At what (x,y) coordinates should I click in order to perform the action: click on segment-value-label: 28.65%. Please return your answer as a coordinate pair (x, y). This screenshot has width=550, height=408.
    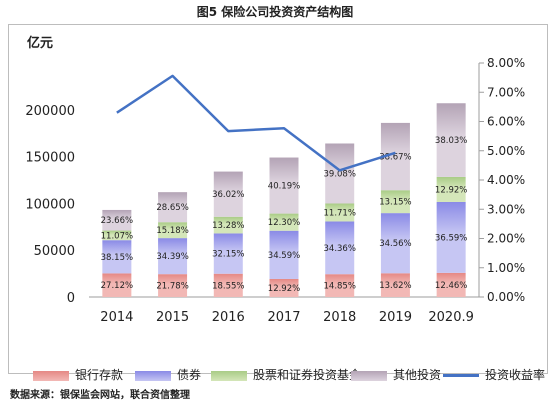
    Looking at the image, I should click on (172, 208).